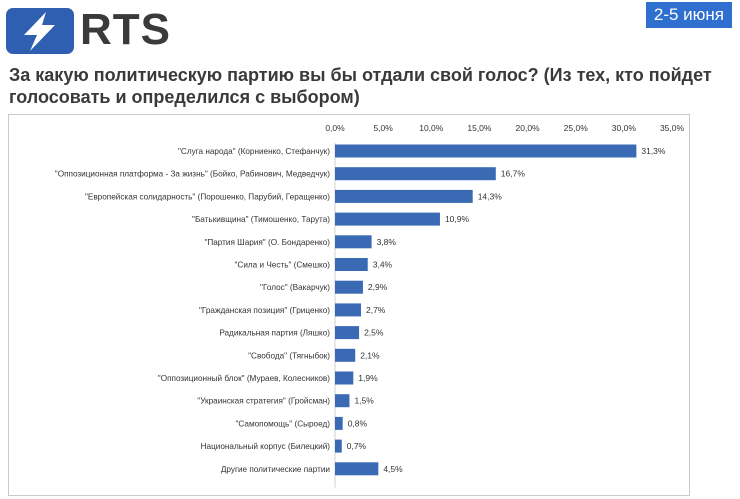  I want to click on category-label: Другие политические партии, so click(275, 469).